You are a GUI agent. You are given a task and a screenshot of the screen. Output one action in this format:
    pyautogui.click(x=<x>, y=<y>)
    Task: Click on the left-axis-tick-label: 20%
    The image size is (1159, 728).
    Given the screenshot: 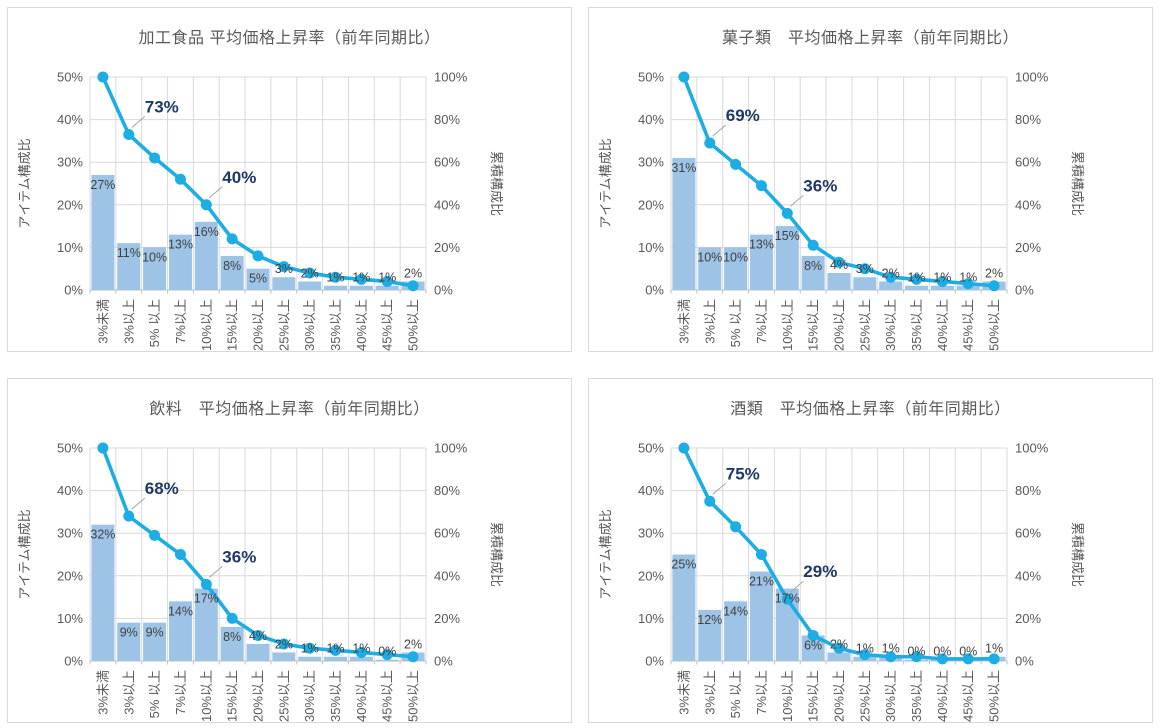 What is the action you would take?
    pyautogui.click(x=70, y=204)
    